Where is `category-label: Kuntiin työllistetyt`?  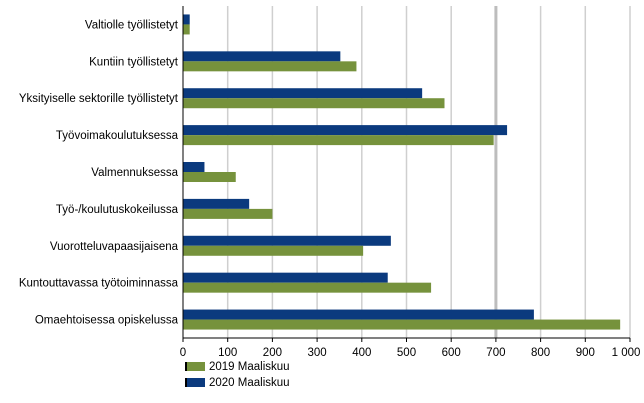
category-label: Kuntiin työllistetyt is located at coordinates (134, 62).